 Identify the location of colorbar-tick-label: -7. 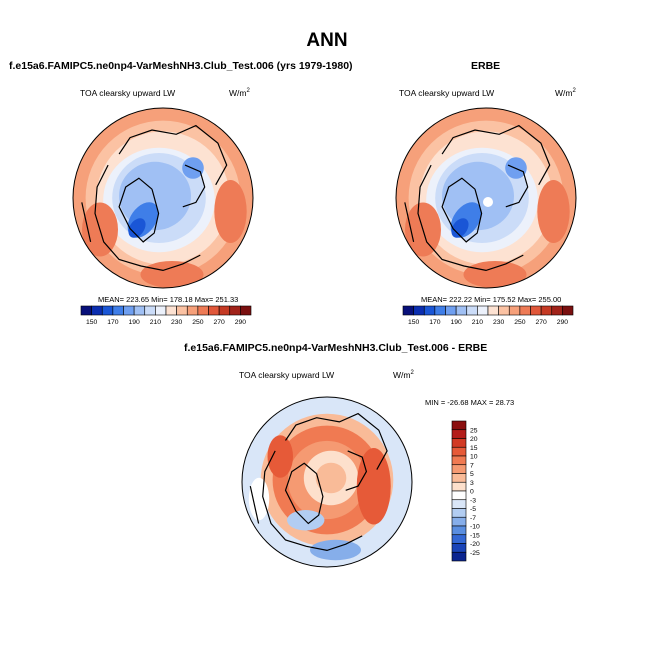
(473, 518).